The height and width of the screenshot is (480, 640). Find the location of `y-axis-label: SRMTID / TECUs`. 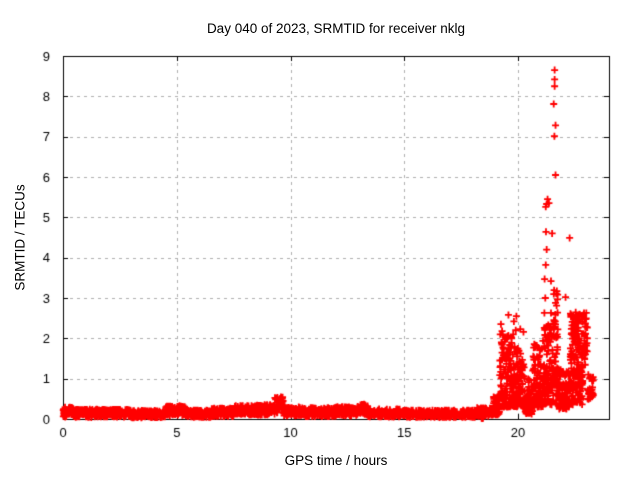

y-axis-label: SRMTID / TECUs is located at coordinates (20, 237).